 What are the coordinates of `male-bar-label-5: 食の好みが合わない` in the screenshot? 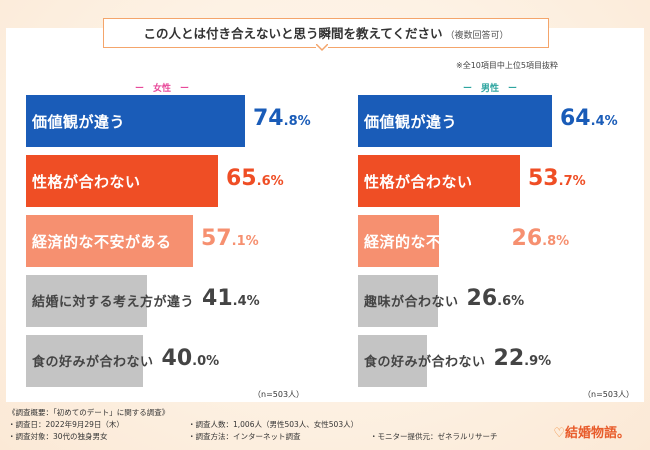 It's located at (425, 362).